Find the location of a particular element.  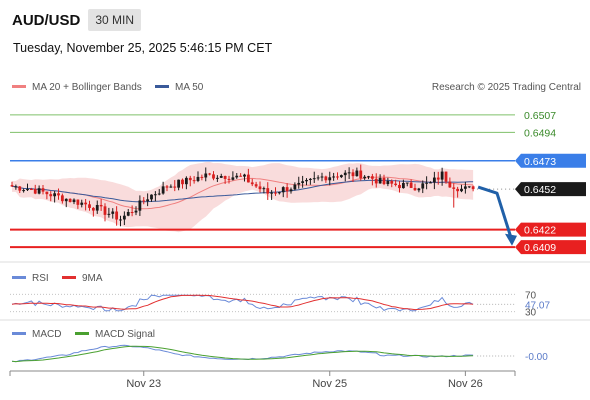

ma50-legend-swatch is located at coordinates (162, 86).